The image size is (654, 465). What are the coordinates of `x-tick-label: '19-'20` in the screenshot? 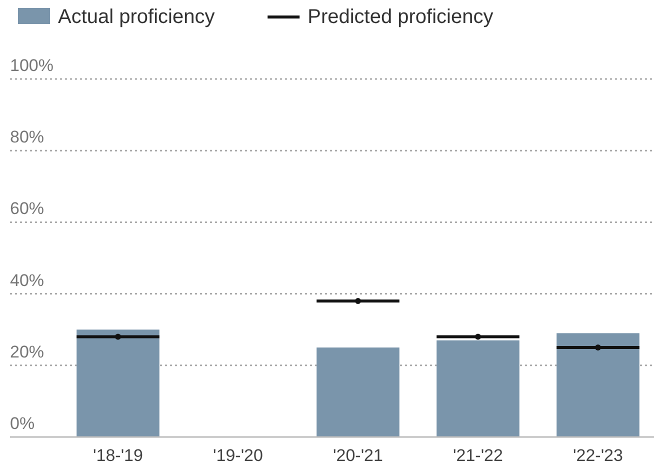 It's located at (238, 455).